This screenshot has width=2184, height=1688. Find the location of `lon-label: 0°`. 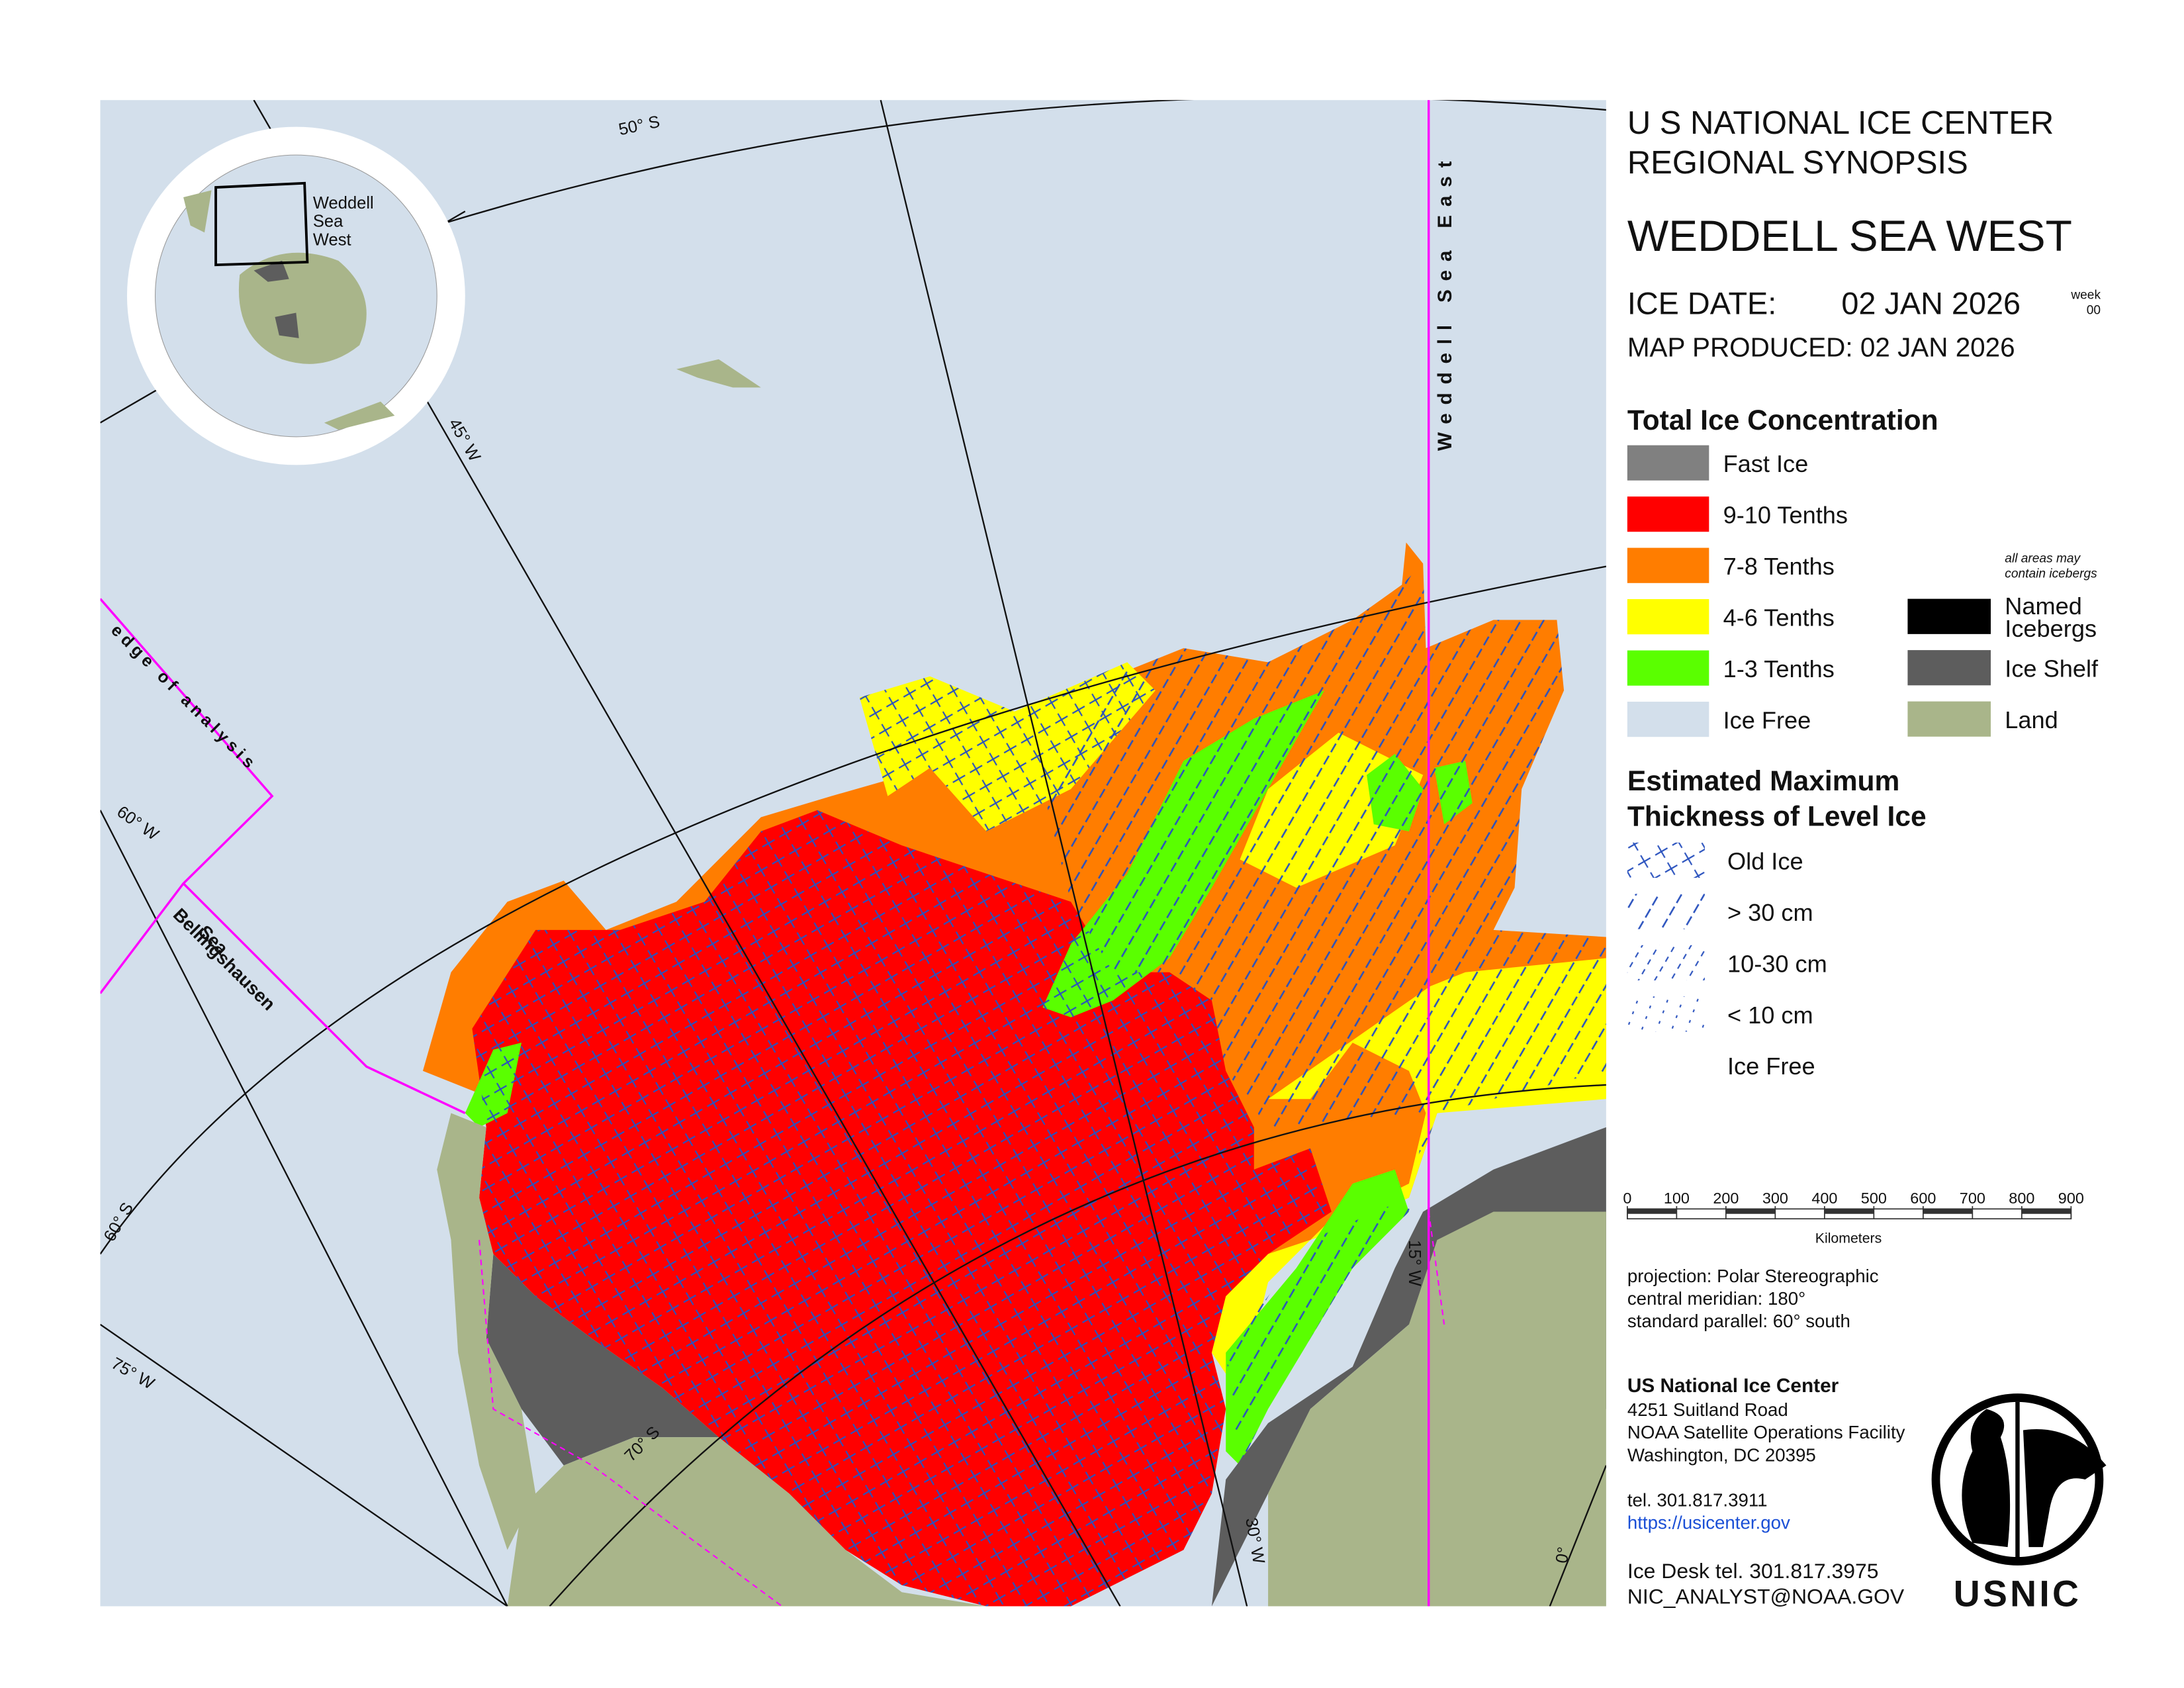

lon-label: 0° is located at coordinates (1564, 1555).